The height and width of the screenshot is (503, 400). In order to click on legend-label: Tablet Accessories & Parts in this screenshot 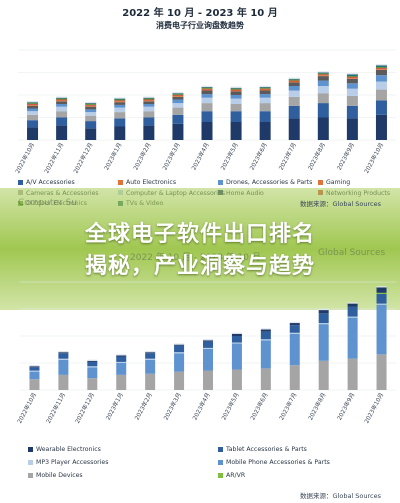, I will do `click(266, 449)`.